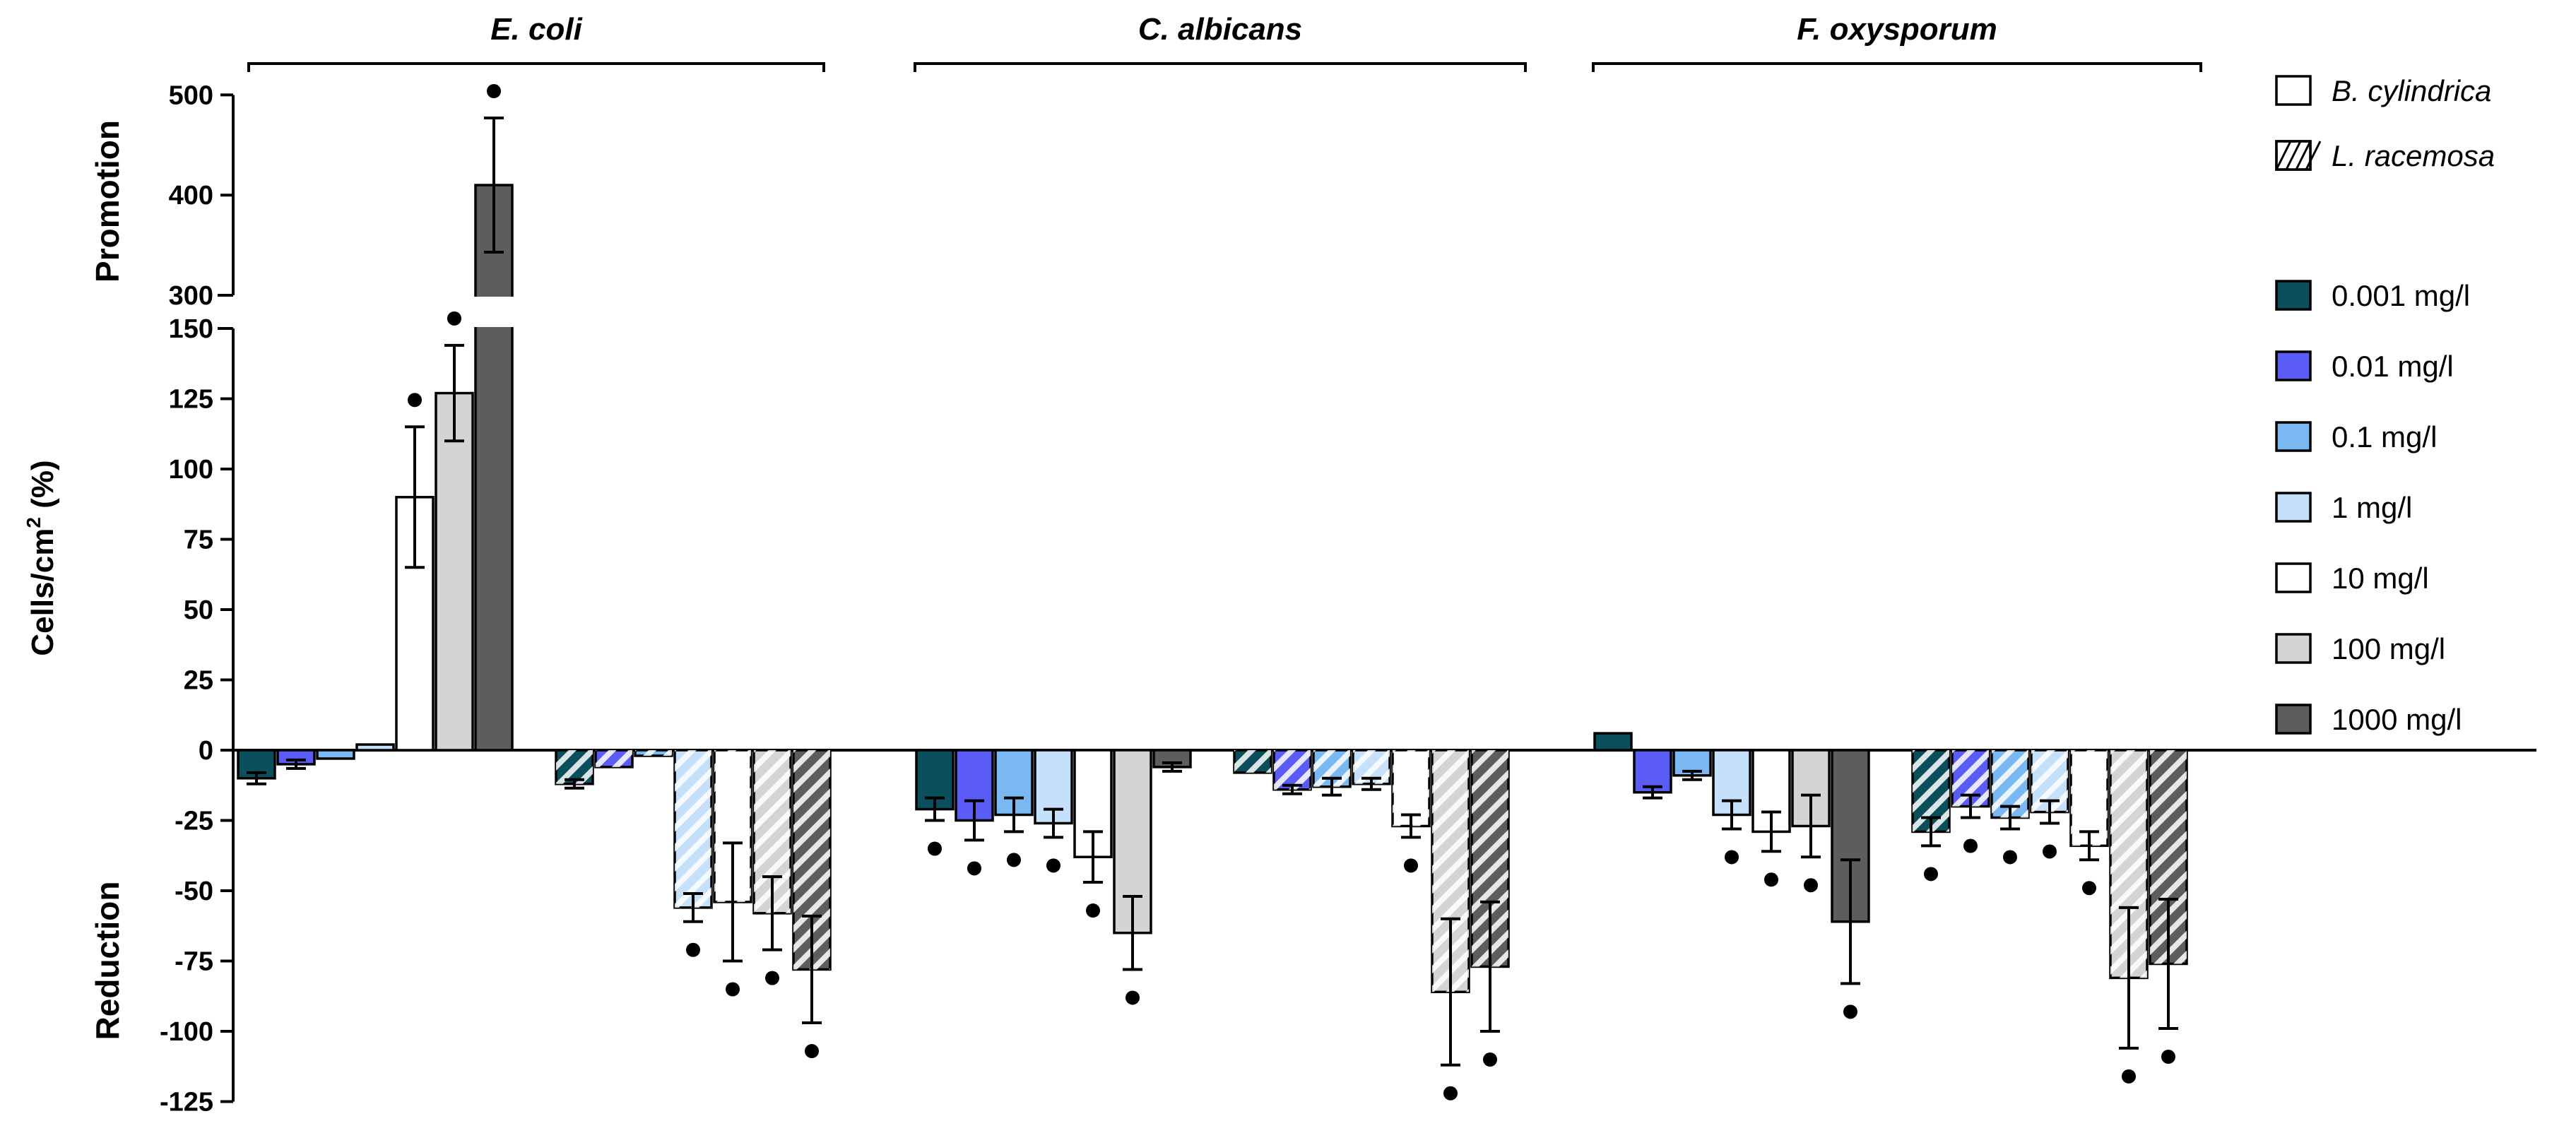  I want to click on group-title: C. albicans, so click(1220, 29).